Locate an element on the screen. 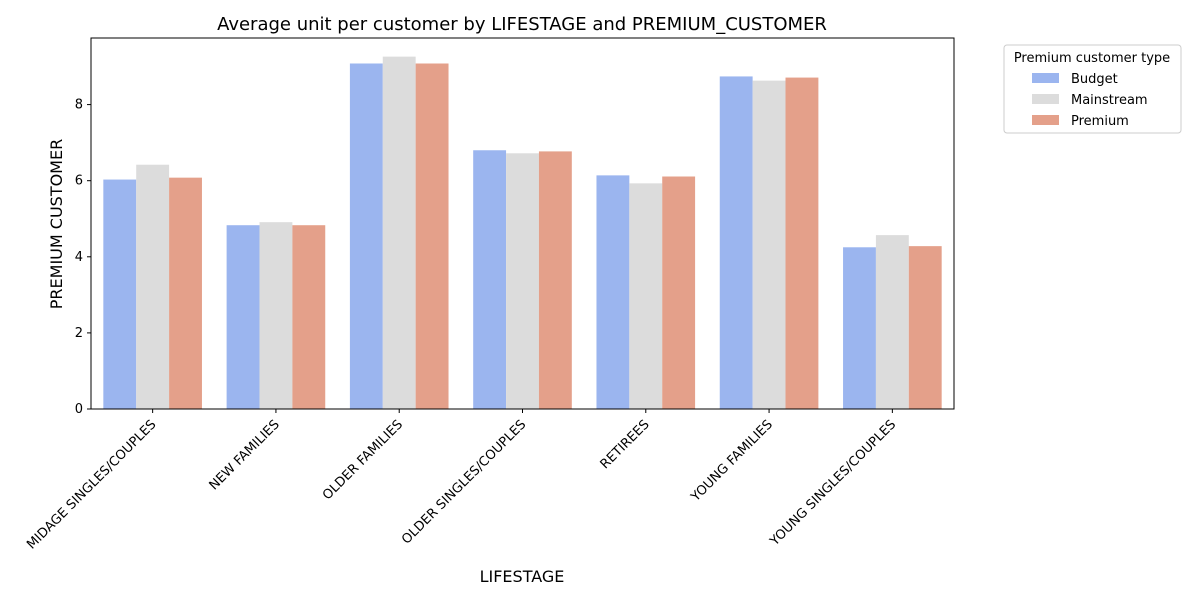 This screenshot has width=1200, height=604. legend-box is located at coordinates (1092, 89).